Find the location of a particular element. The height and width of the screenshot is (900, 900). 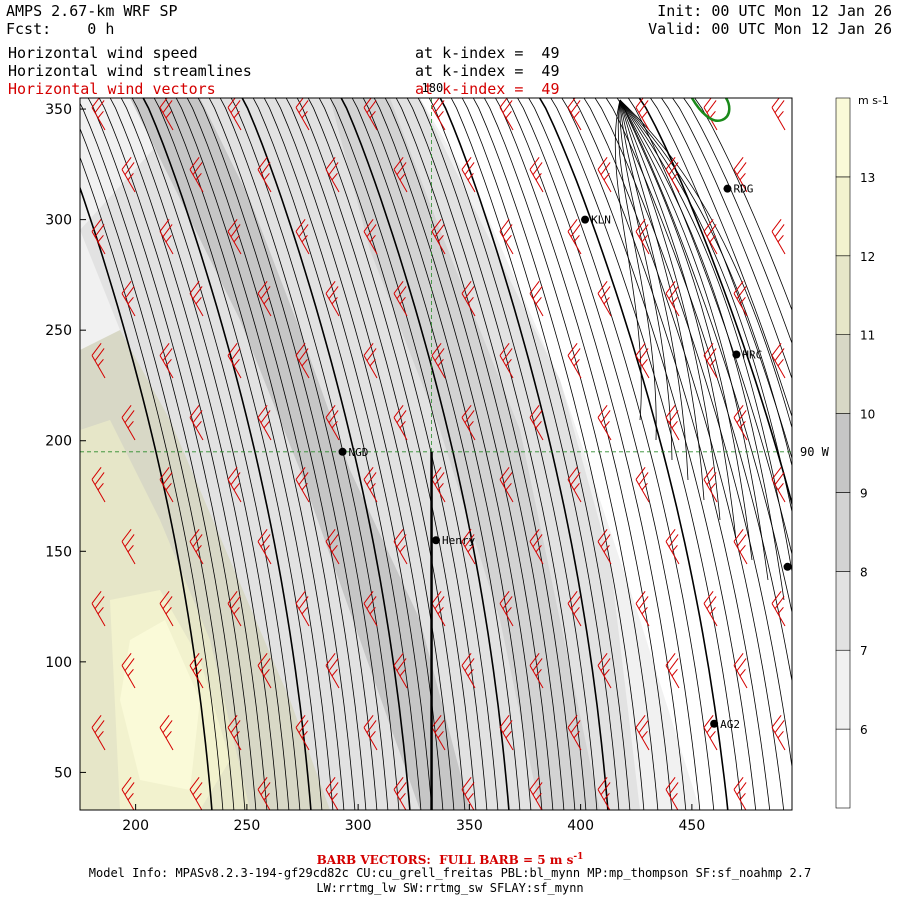

colorbar-unit: m s-1 is located at coordinates (873, 100).